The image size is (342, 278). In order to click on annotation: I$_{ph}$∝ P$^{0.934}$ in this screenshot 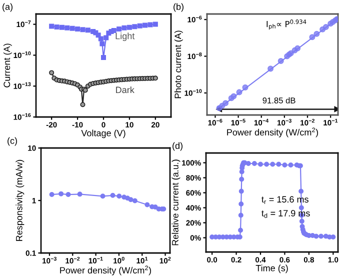, I will do `click(286, 25)`.